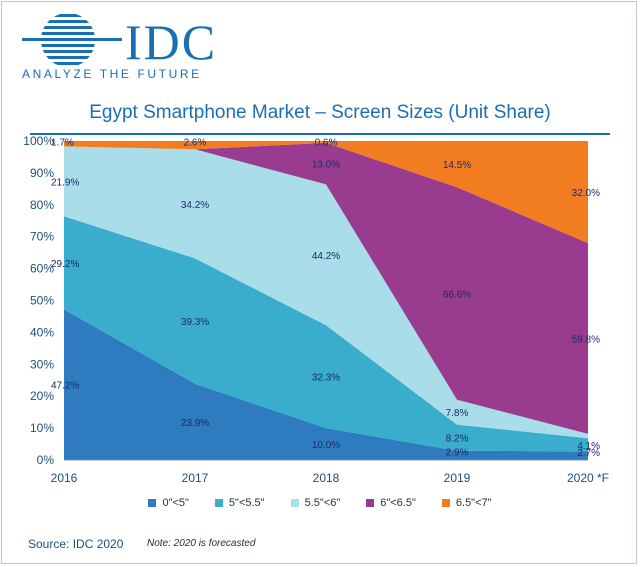 This screenshot has width=640, height=567. Describe the element at coordinates (42, 237) in the screenshot. I see `y-tick-label: 70%` at that location.